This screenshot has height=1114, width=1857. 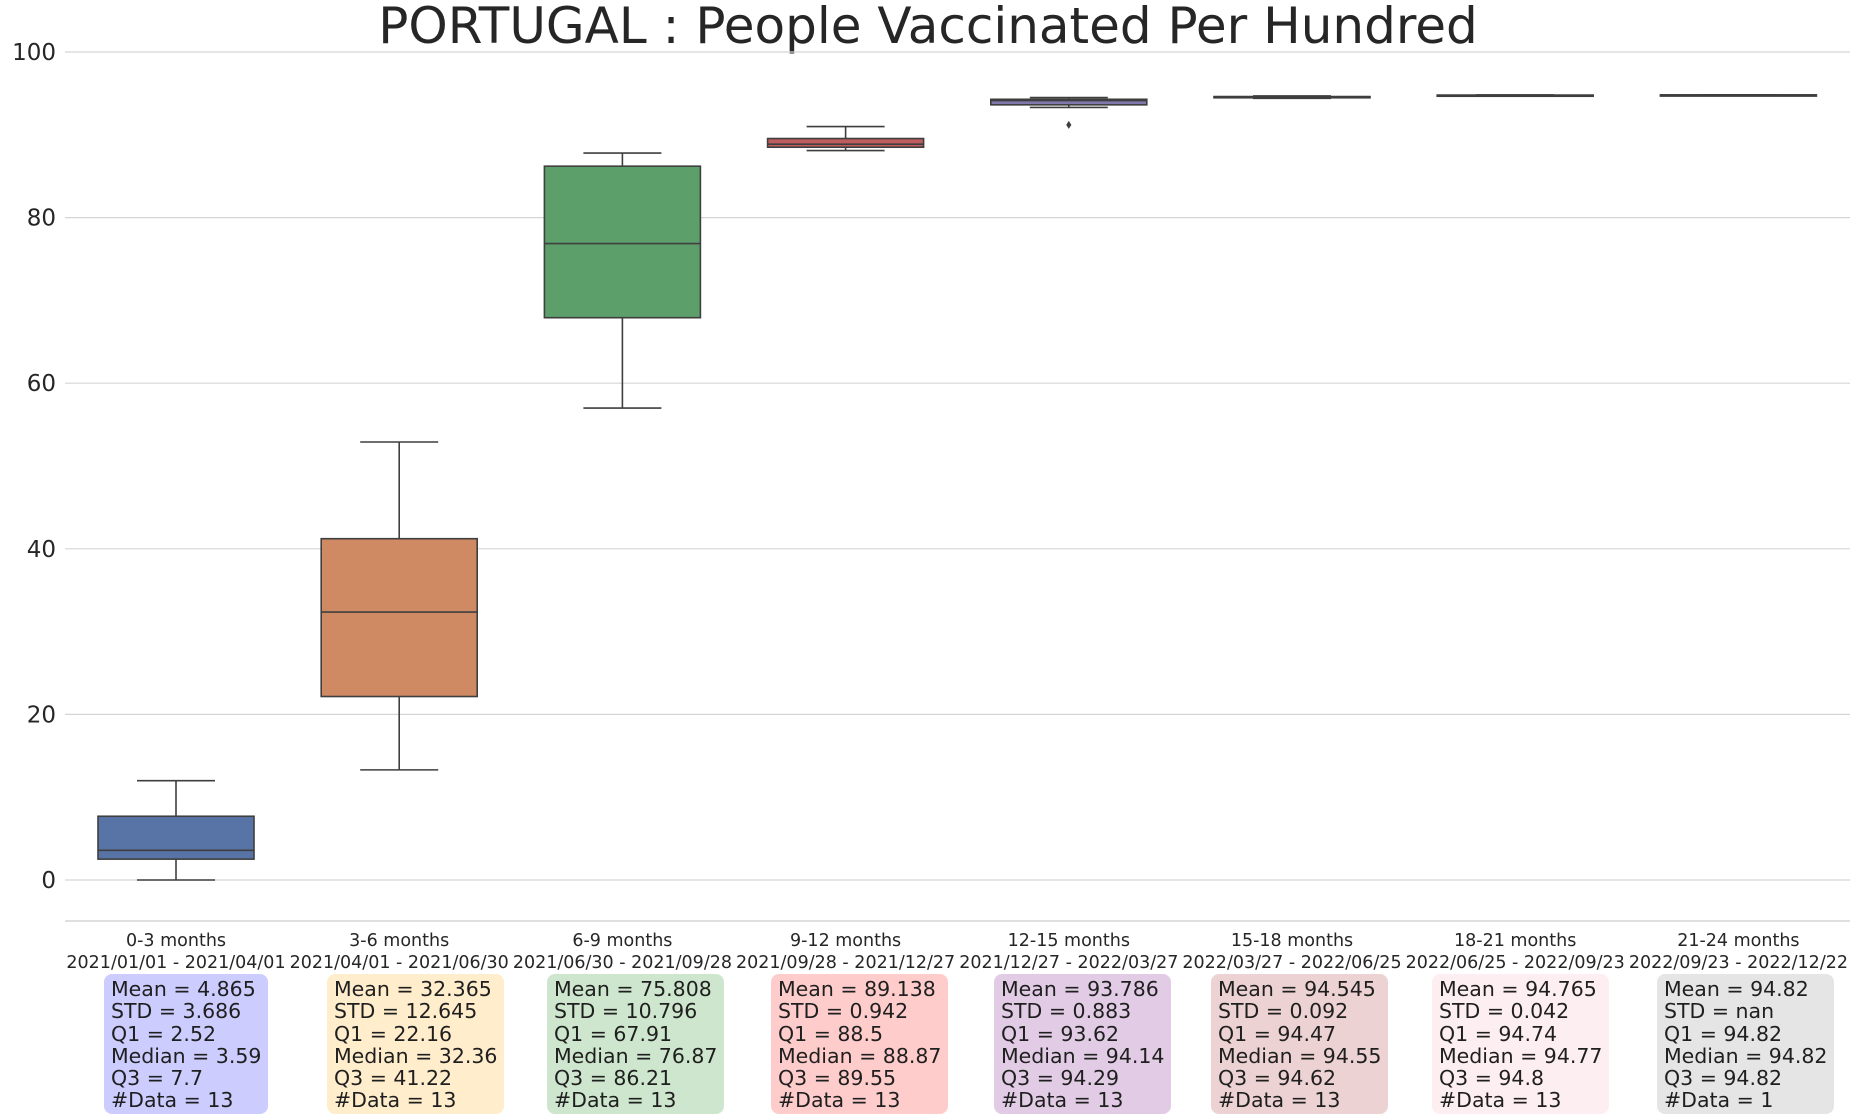 What do you see at coordinates (41, 715) in the screenshot?
I see `y-tick-label: 20` at bounding box center [41, 715].